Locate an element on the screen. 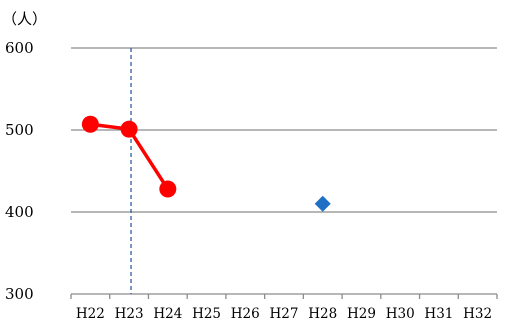  x-axis: H22 H23 H24 H25 H26 H27 H28 H29 H30 H31 H32 is located at coordinates (284, 307).